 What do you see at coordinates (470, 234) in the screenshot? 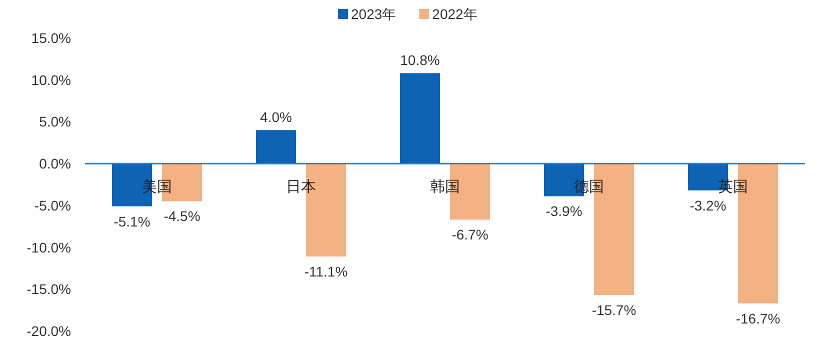
I see `data-label: -6.7%` at bounding box center [470, 234].